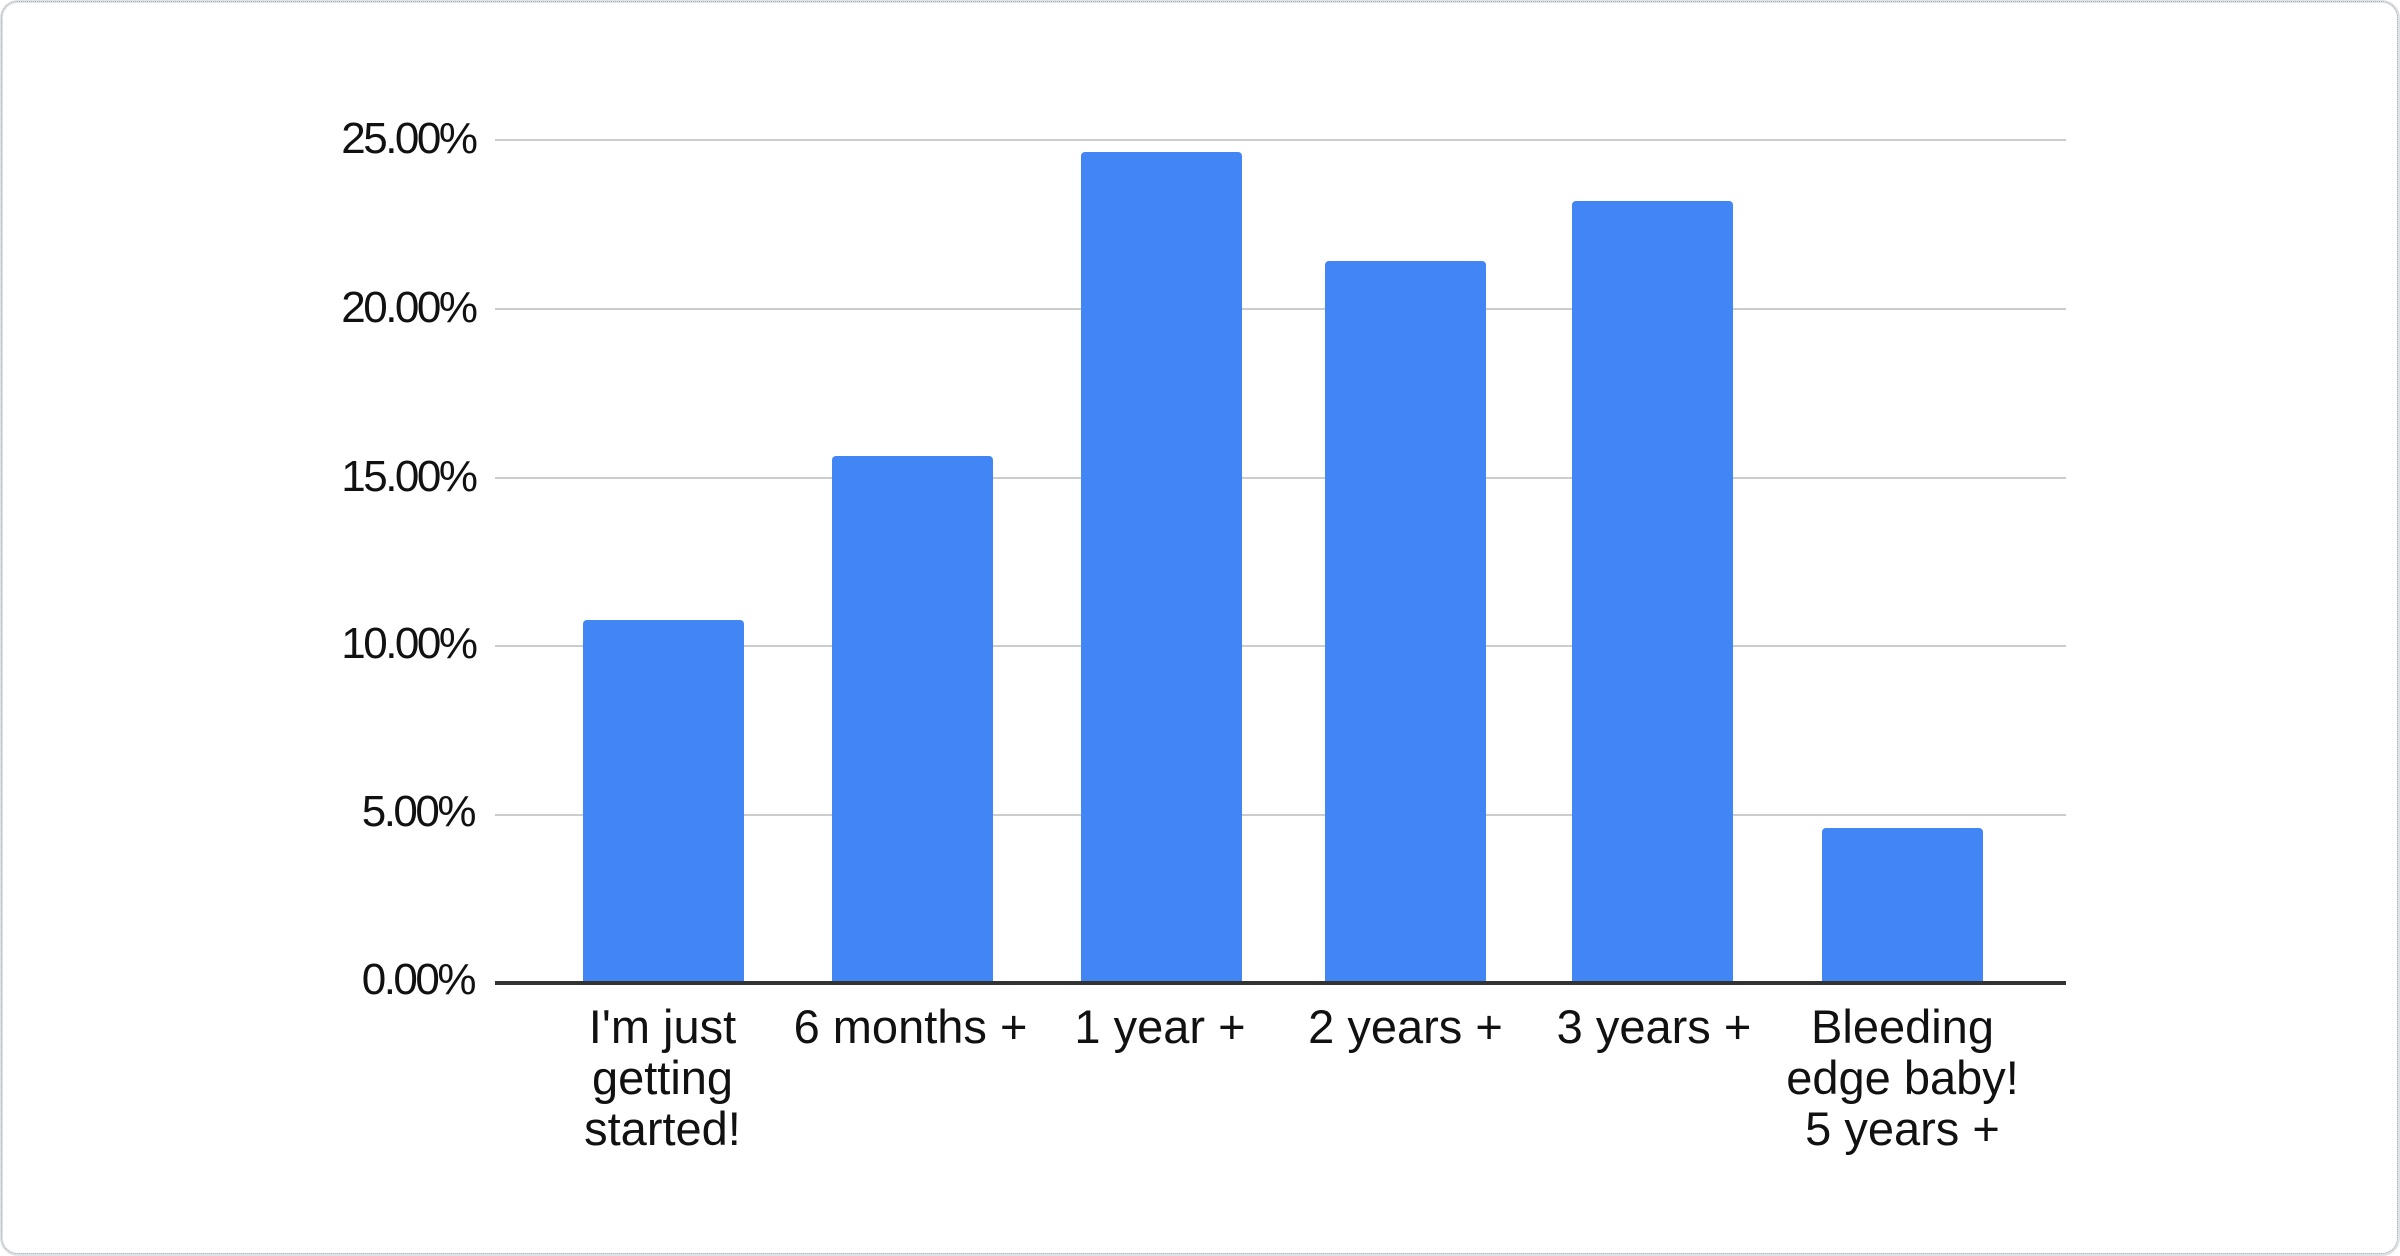 This screenshot has height=1256, width=2400. Describe the element at coordinates (409, 476) in the screenshot. I see `svg-text: 15.00%` at that location.